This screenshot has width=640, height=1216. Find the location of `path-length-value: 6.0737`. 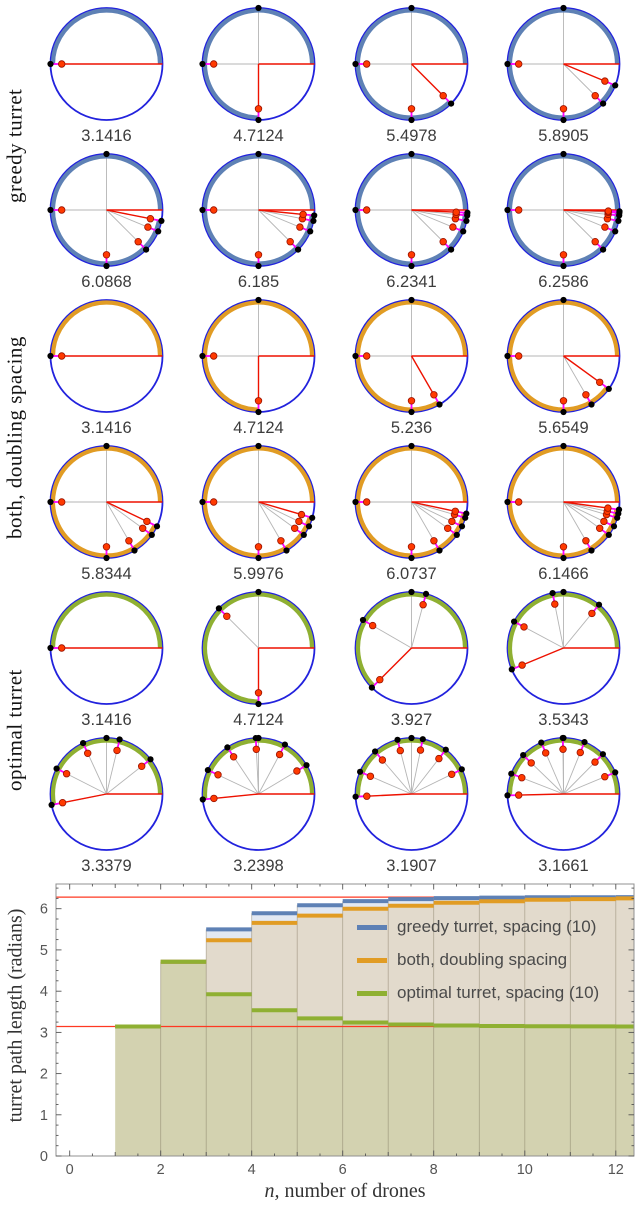

path-length-value: 6.0737 is located at coordinates (411, 574).